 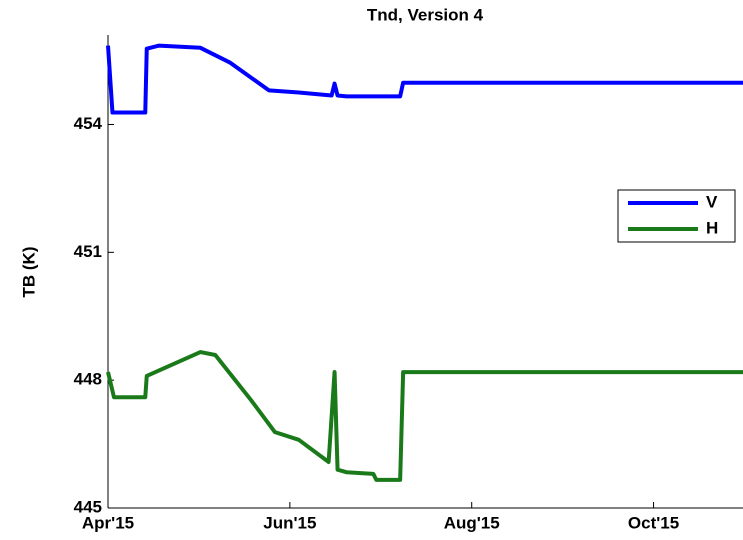 I want to click on legend-box, so click(x=676, y=216).